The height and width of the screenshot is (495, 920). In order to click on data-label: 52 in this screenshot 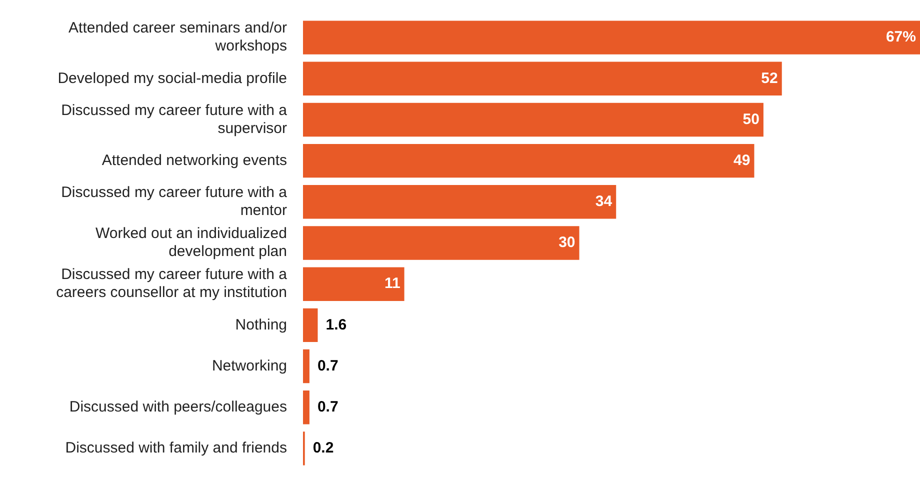, I will do `click(769, 78)`.